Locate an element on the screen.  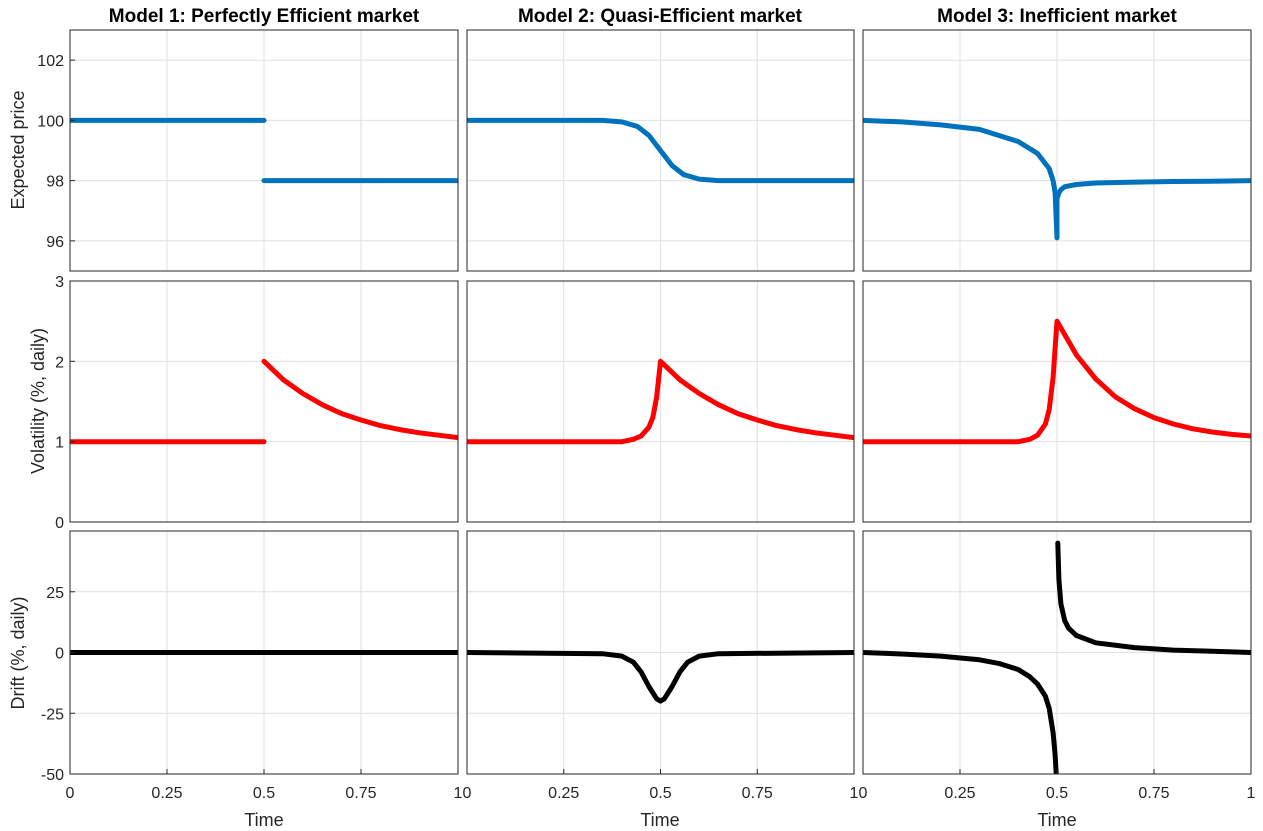
panel-r3-c3: 0 0.25 0.5 0.75 1 is located at coordinates (1057, 666).